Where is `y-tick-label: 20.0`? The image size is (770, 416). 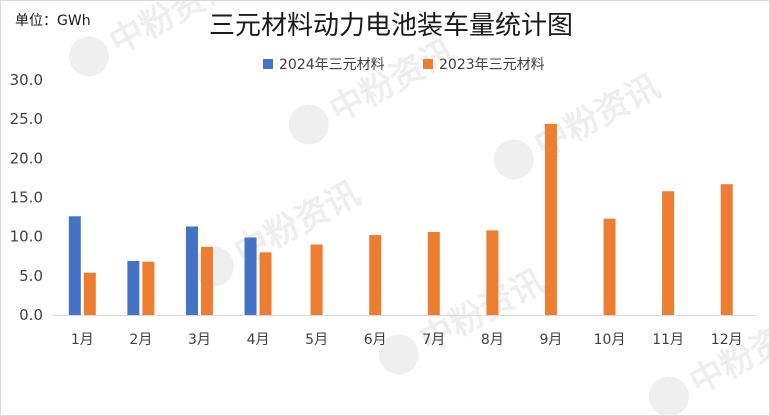 y-tick-label: 20.0 is located at coordinates (26, 158).